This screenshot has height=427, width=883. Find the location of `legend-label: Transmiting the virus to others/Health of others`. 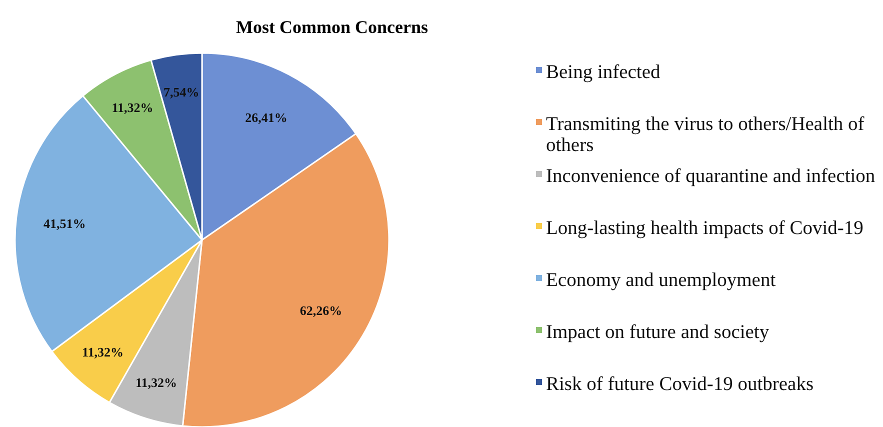

legend-label: Transmiting the virus to others/Health of others is located at coordinates (705, 135).